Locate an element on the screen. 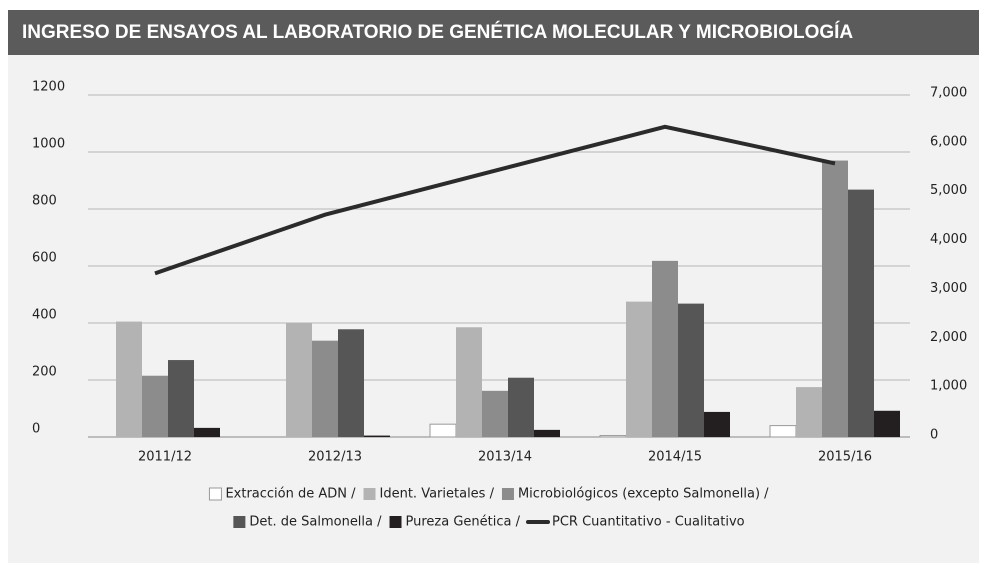 This screenshot has height=572, width=987. header-bar is located at coordinates (493, 32).